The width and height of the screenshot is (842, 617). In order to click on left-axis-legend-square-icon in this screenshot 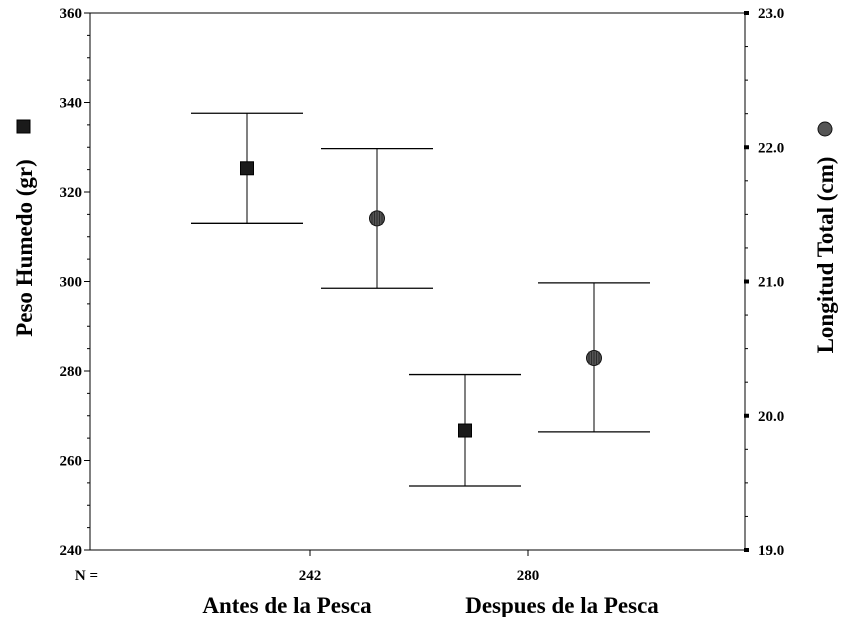, I will do `click(23, 126)`.